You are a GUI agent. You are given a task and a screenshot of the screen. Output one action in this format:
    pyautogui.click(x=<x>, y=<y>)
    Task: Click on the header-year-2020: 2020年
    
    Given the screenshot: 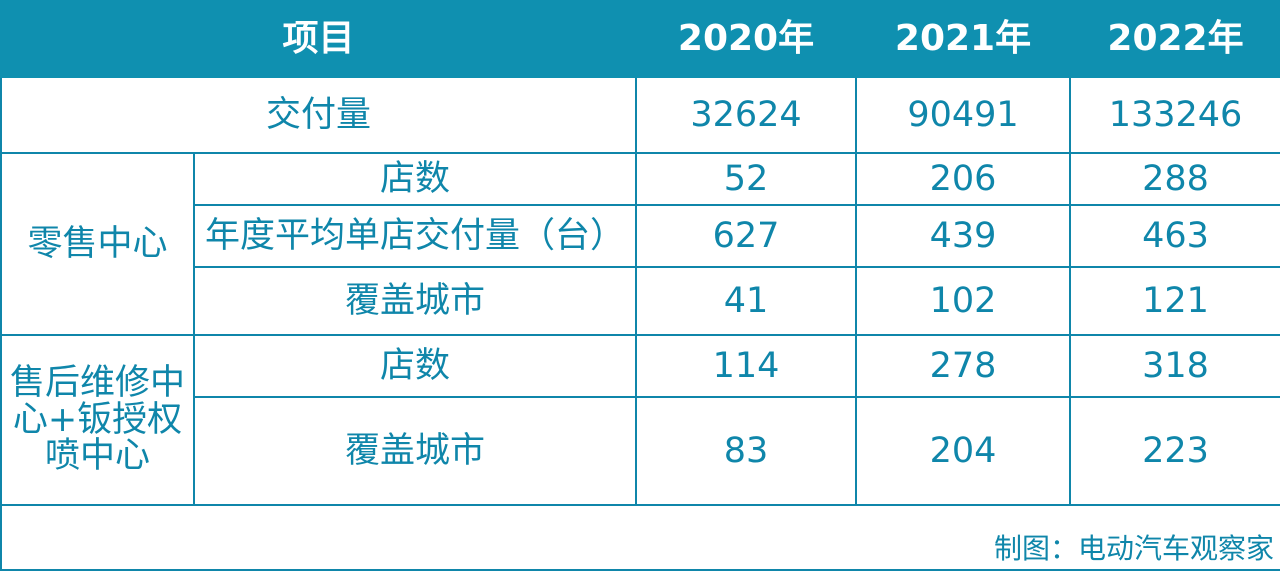 What is the action you would take?
    pyautogui.click(x=746, y=39)
    